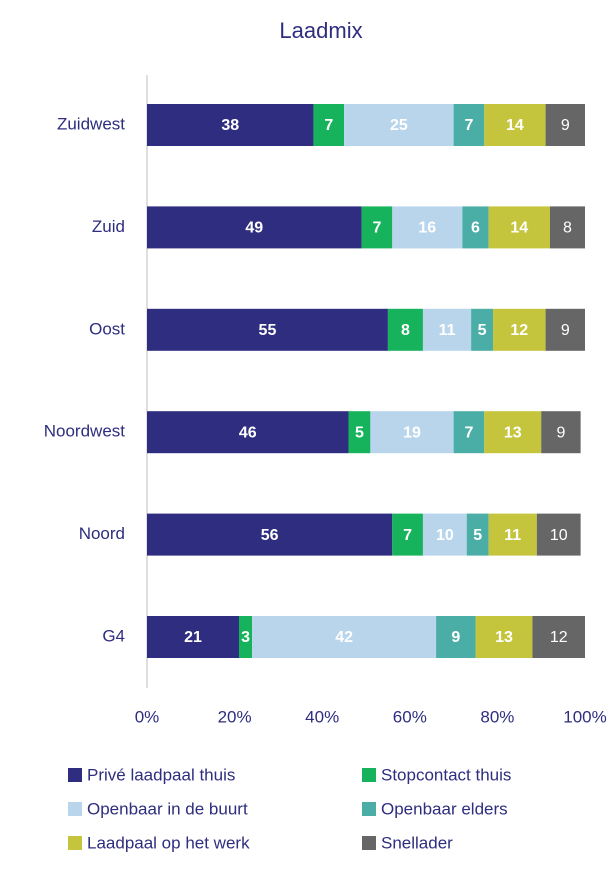 The width and height of the screenshot is (614, 872). Describe the element at coordinates (91, 123) in the screenshot. I see `y-tick-label: Zuidwest` at that location.